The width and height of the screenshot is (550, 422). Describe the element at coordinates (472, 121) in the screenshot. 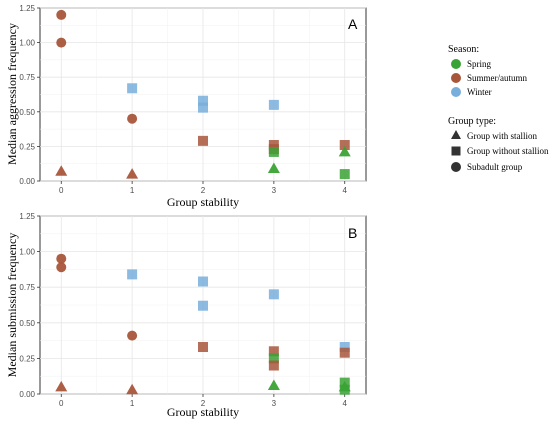

I see `legend-group-title: Group type:` at that location.